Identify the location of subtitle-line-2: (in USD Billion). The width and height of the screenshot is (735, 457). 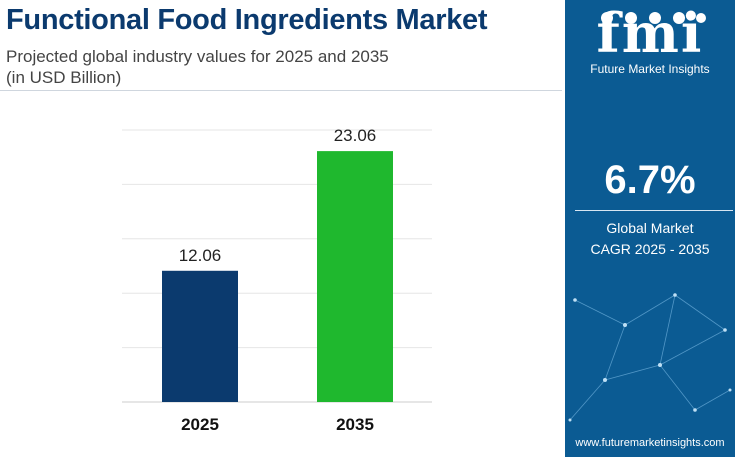
(64, 77).